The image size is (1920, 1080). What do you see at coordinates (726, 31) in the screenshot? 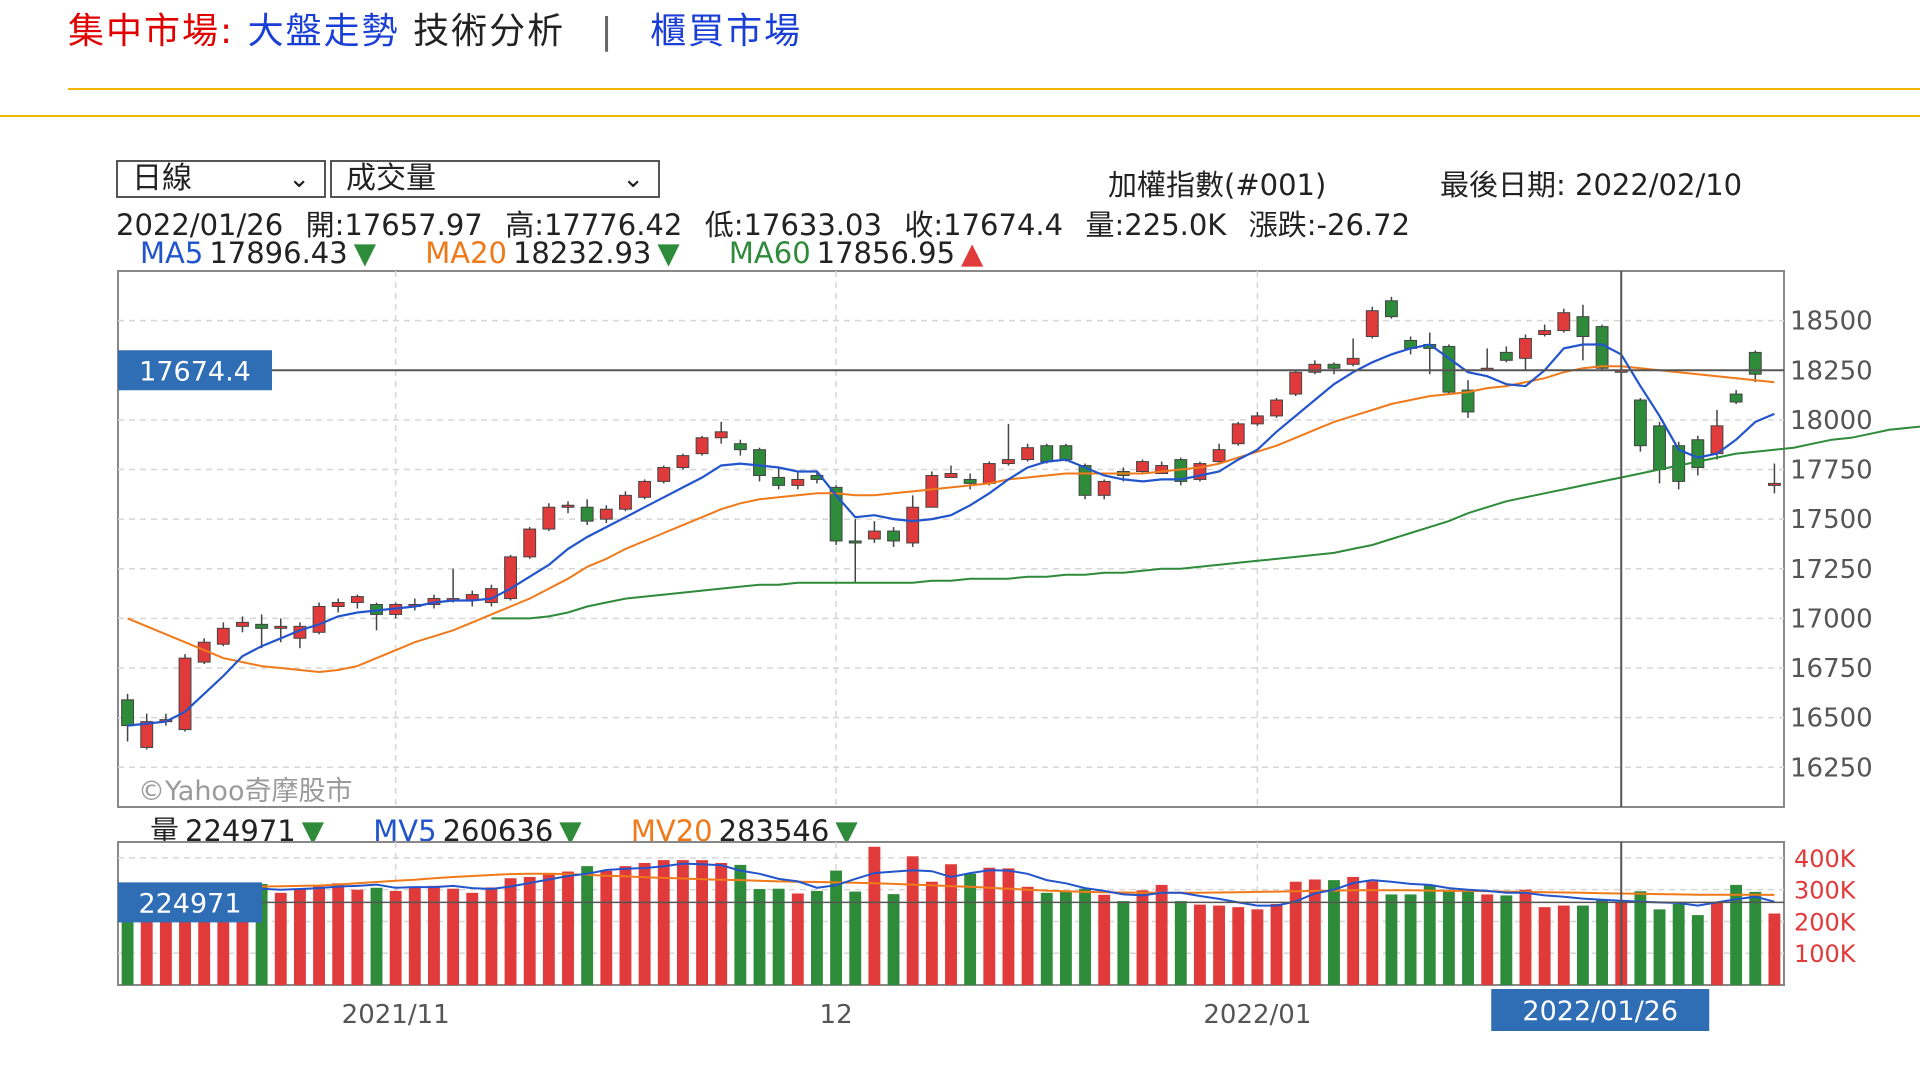
I see `otc-market-link: 櫃買市場` at bounding box center [726, 31].